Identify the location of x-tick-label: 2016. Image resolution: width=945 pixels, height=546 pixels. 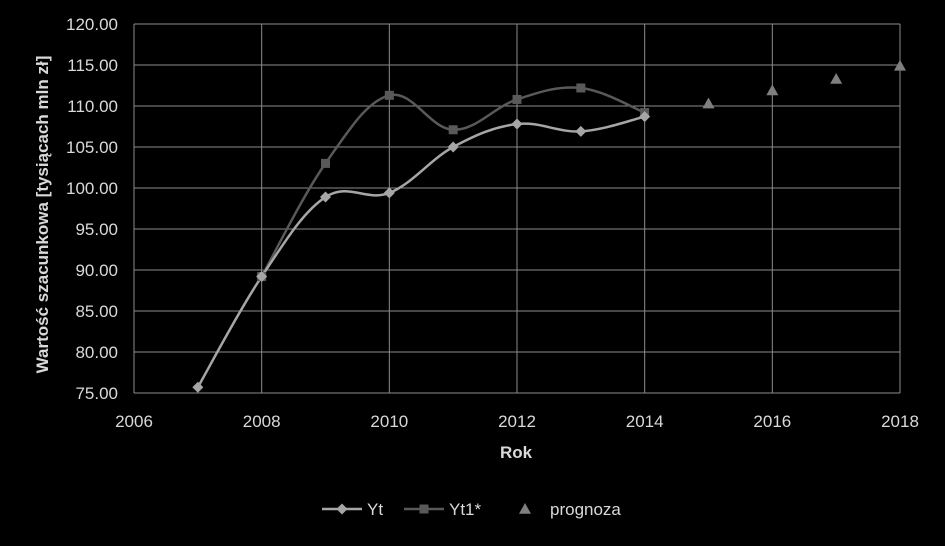
(772, 421).